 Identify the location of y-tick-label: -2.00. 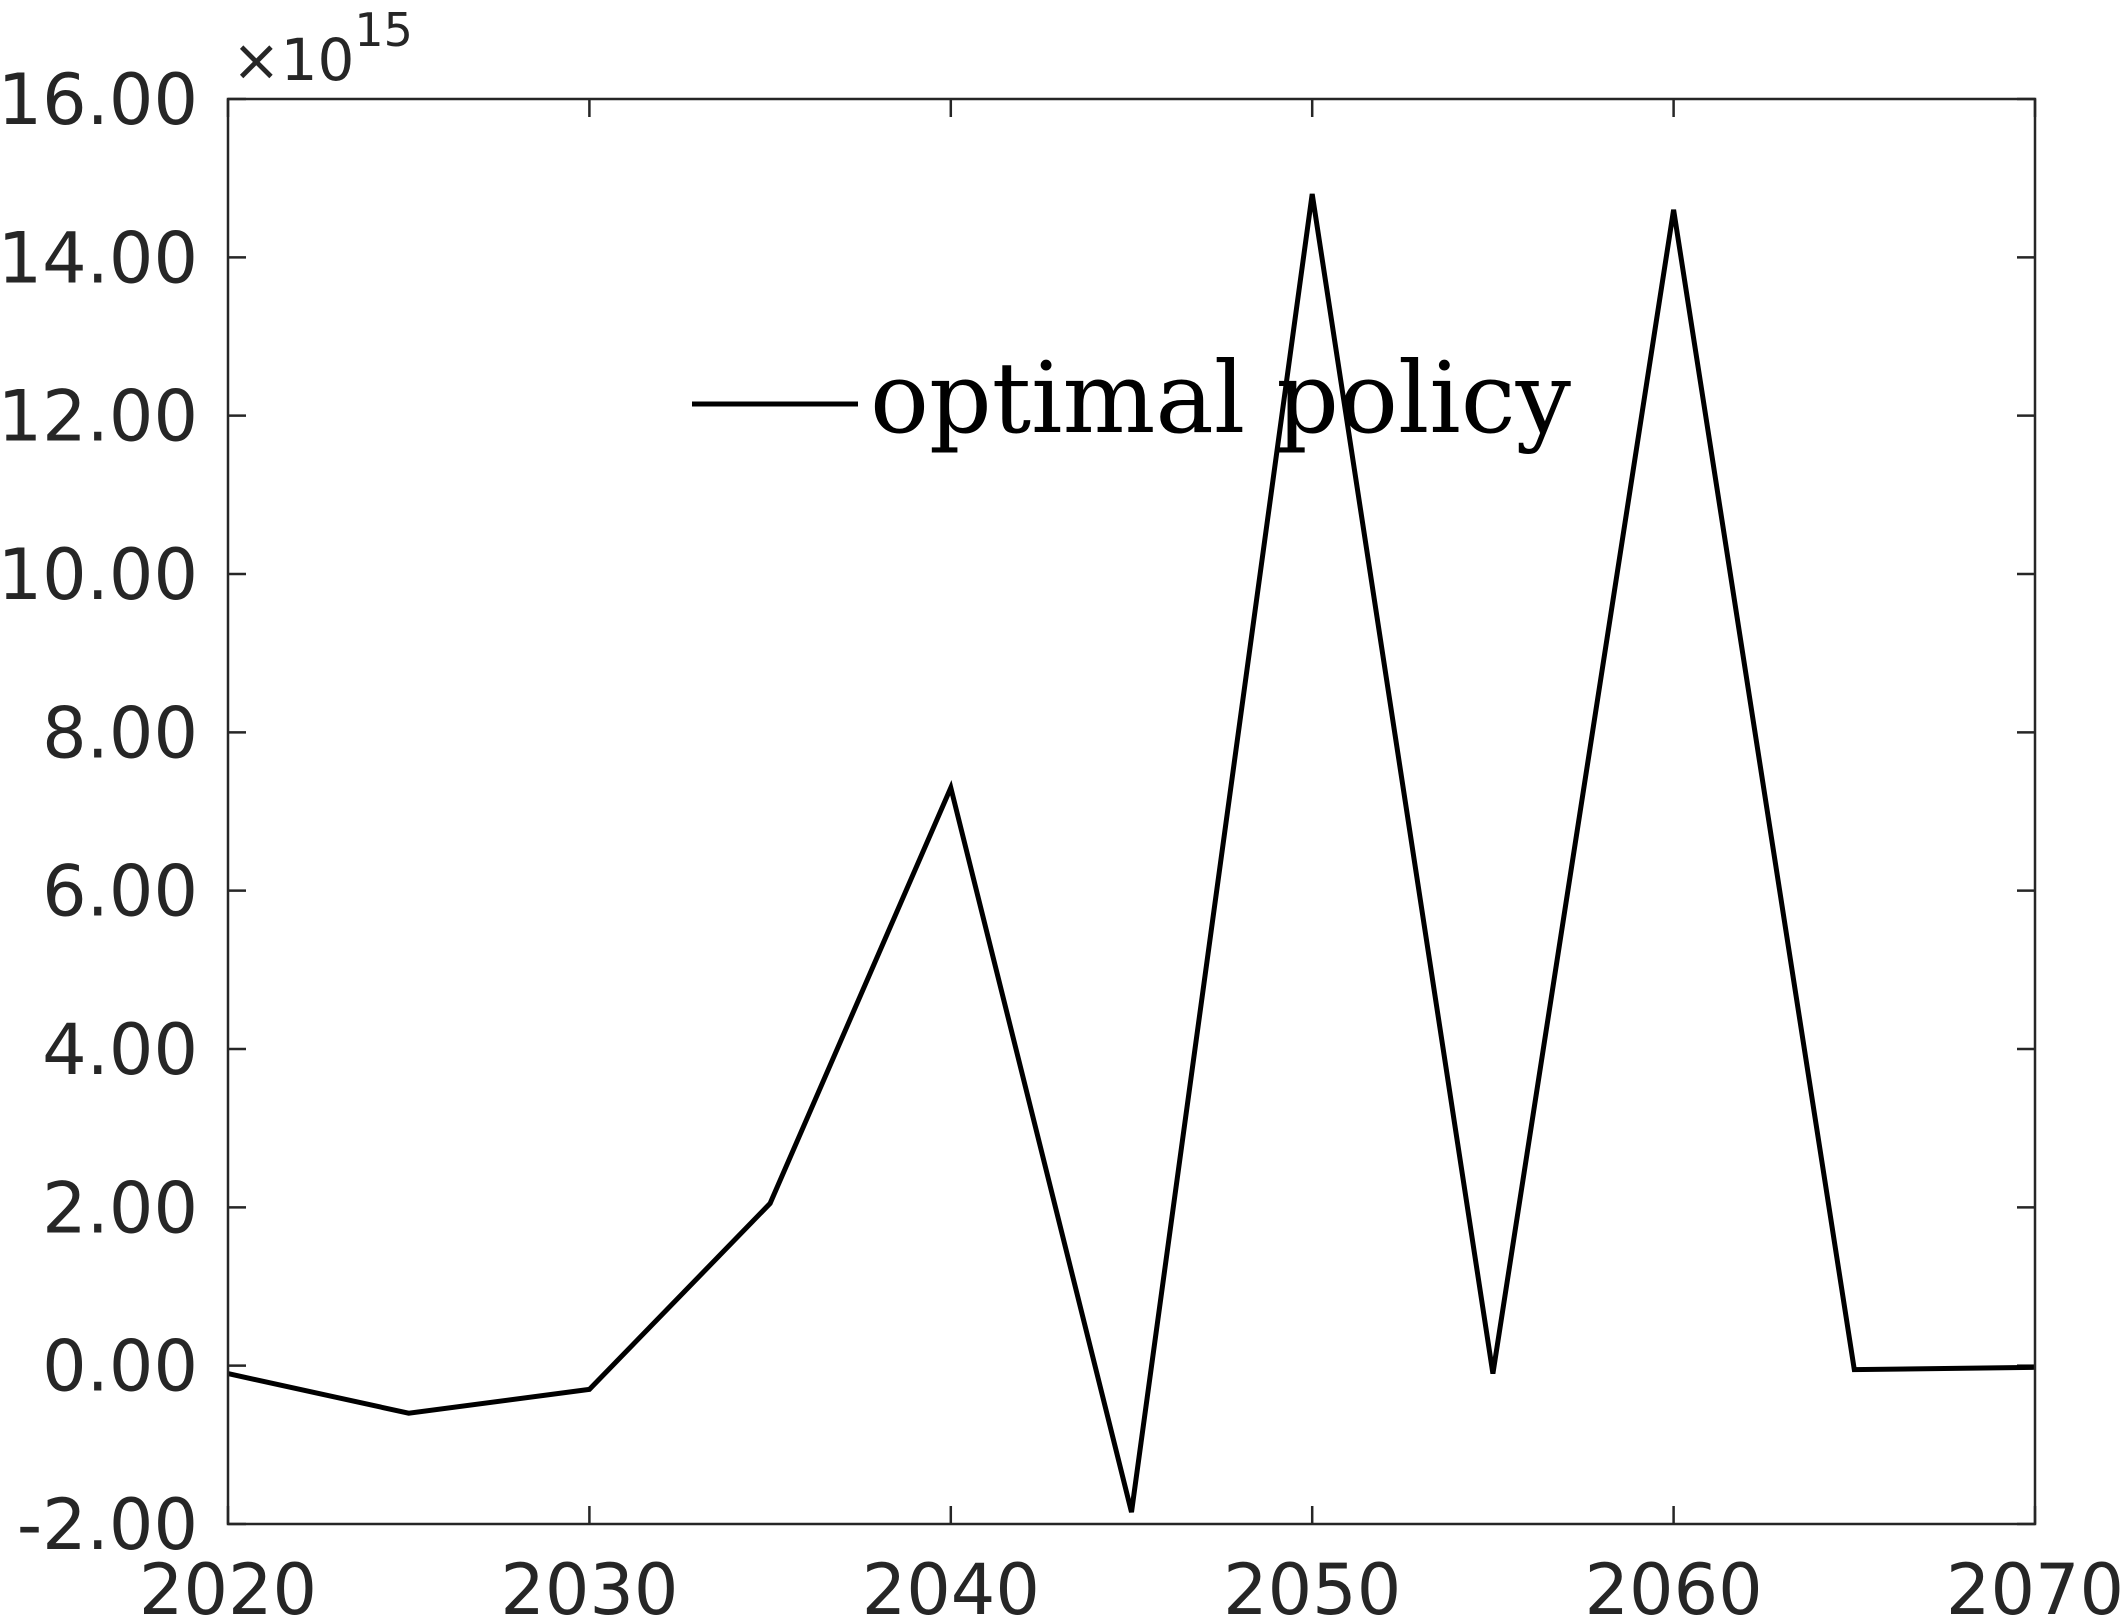
(107, 1525).